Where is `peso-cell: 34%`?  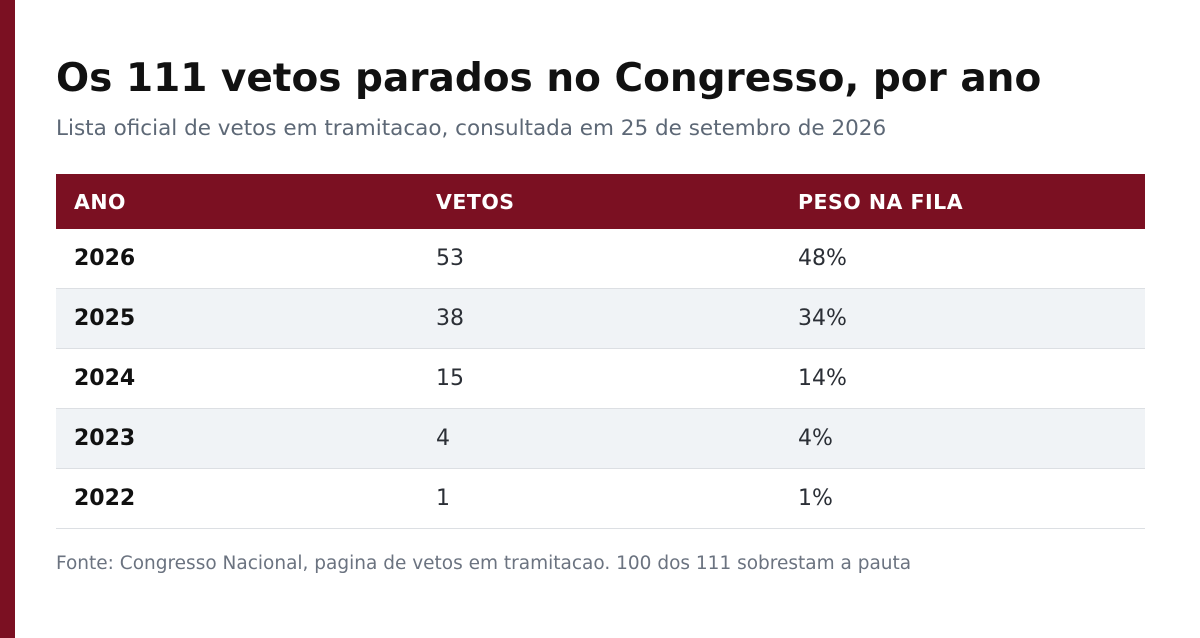 peso-cell: 34% is located at coordinates (822, 318).